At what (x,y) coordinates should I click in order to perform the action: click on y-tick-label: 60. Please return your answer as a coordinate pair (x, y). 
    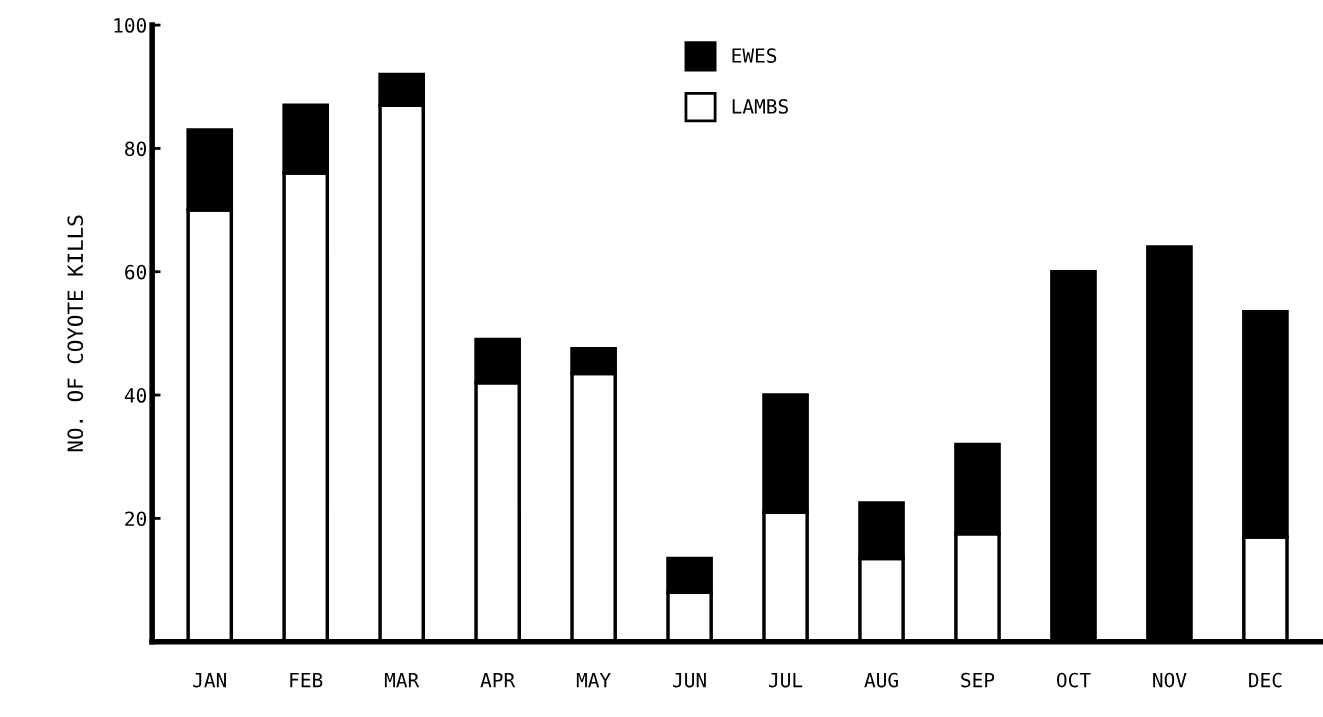
    Looking at the image, I should click on (136, 272).